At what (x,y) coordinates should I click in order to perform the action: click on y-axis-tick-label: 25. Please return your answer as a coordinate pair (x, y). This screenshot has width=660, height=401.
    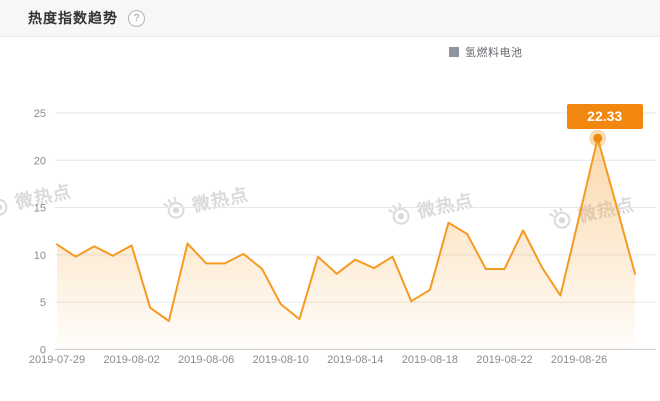
    Looking at the image, I should click on (40, 114).